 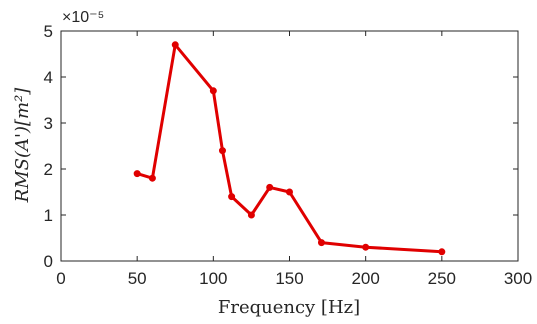 What do you see at coordinates (48, 261) in the screenshot?
I see `y-tick-label: 0` at bounding box center [48, 261].